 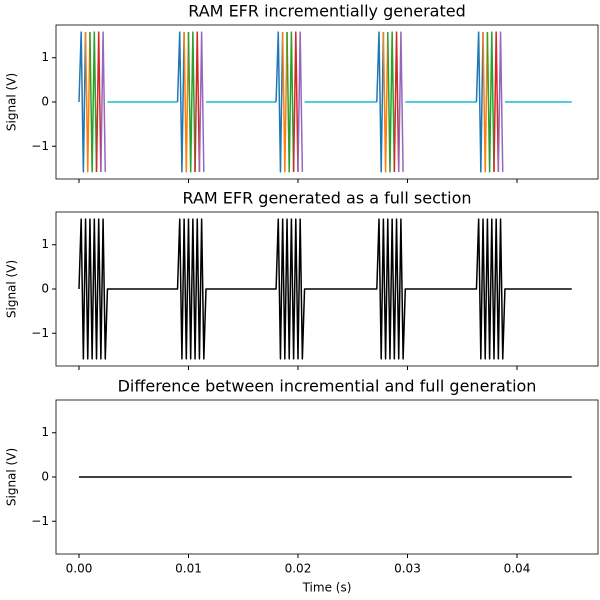 I want to click on x-tick-label: 0.02, so click(x=298, y=569).